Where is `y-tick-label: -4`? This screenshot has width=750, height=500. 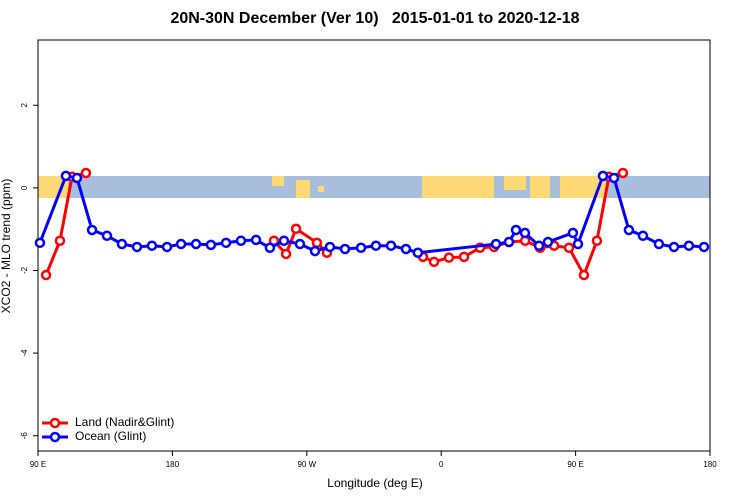 y-tick-label: -4 is located at coordinates (24, 353).